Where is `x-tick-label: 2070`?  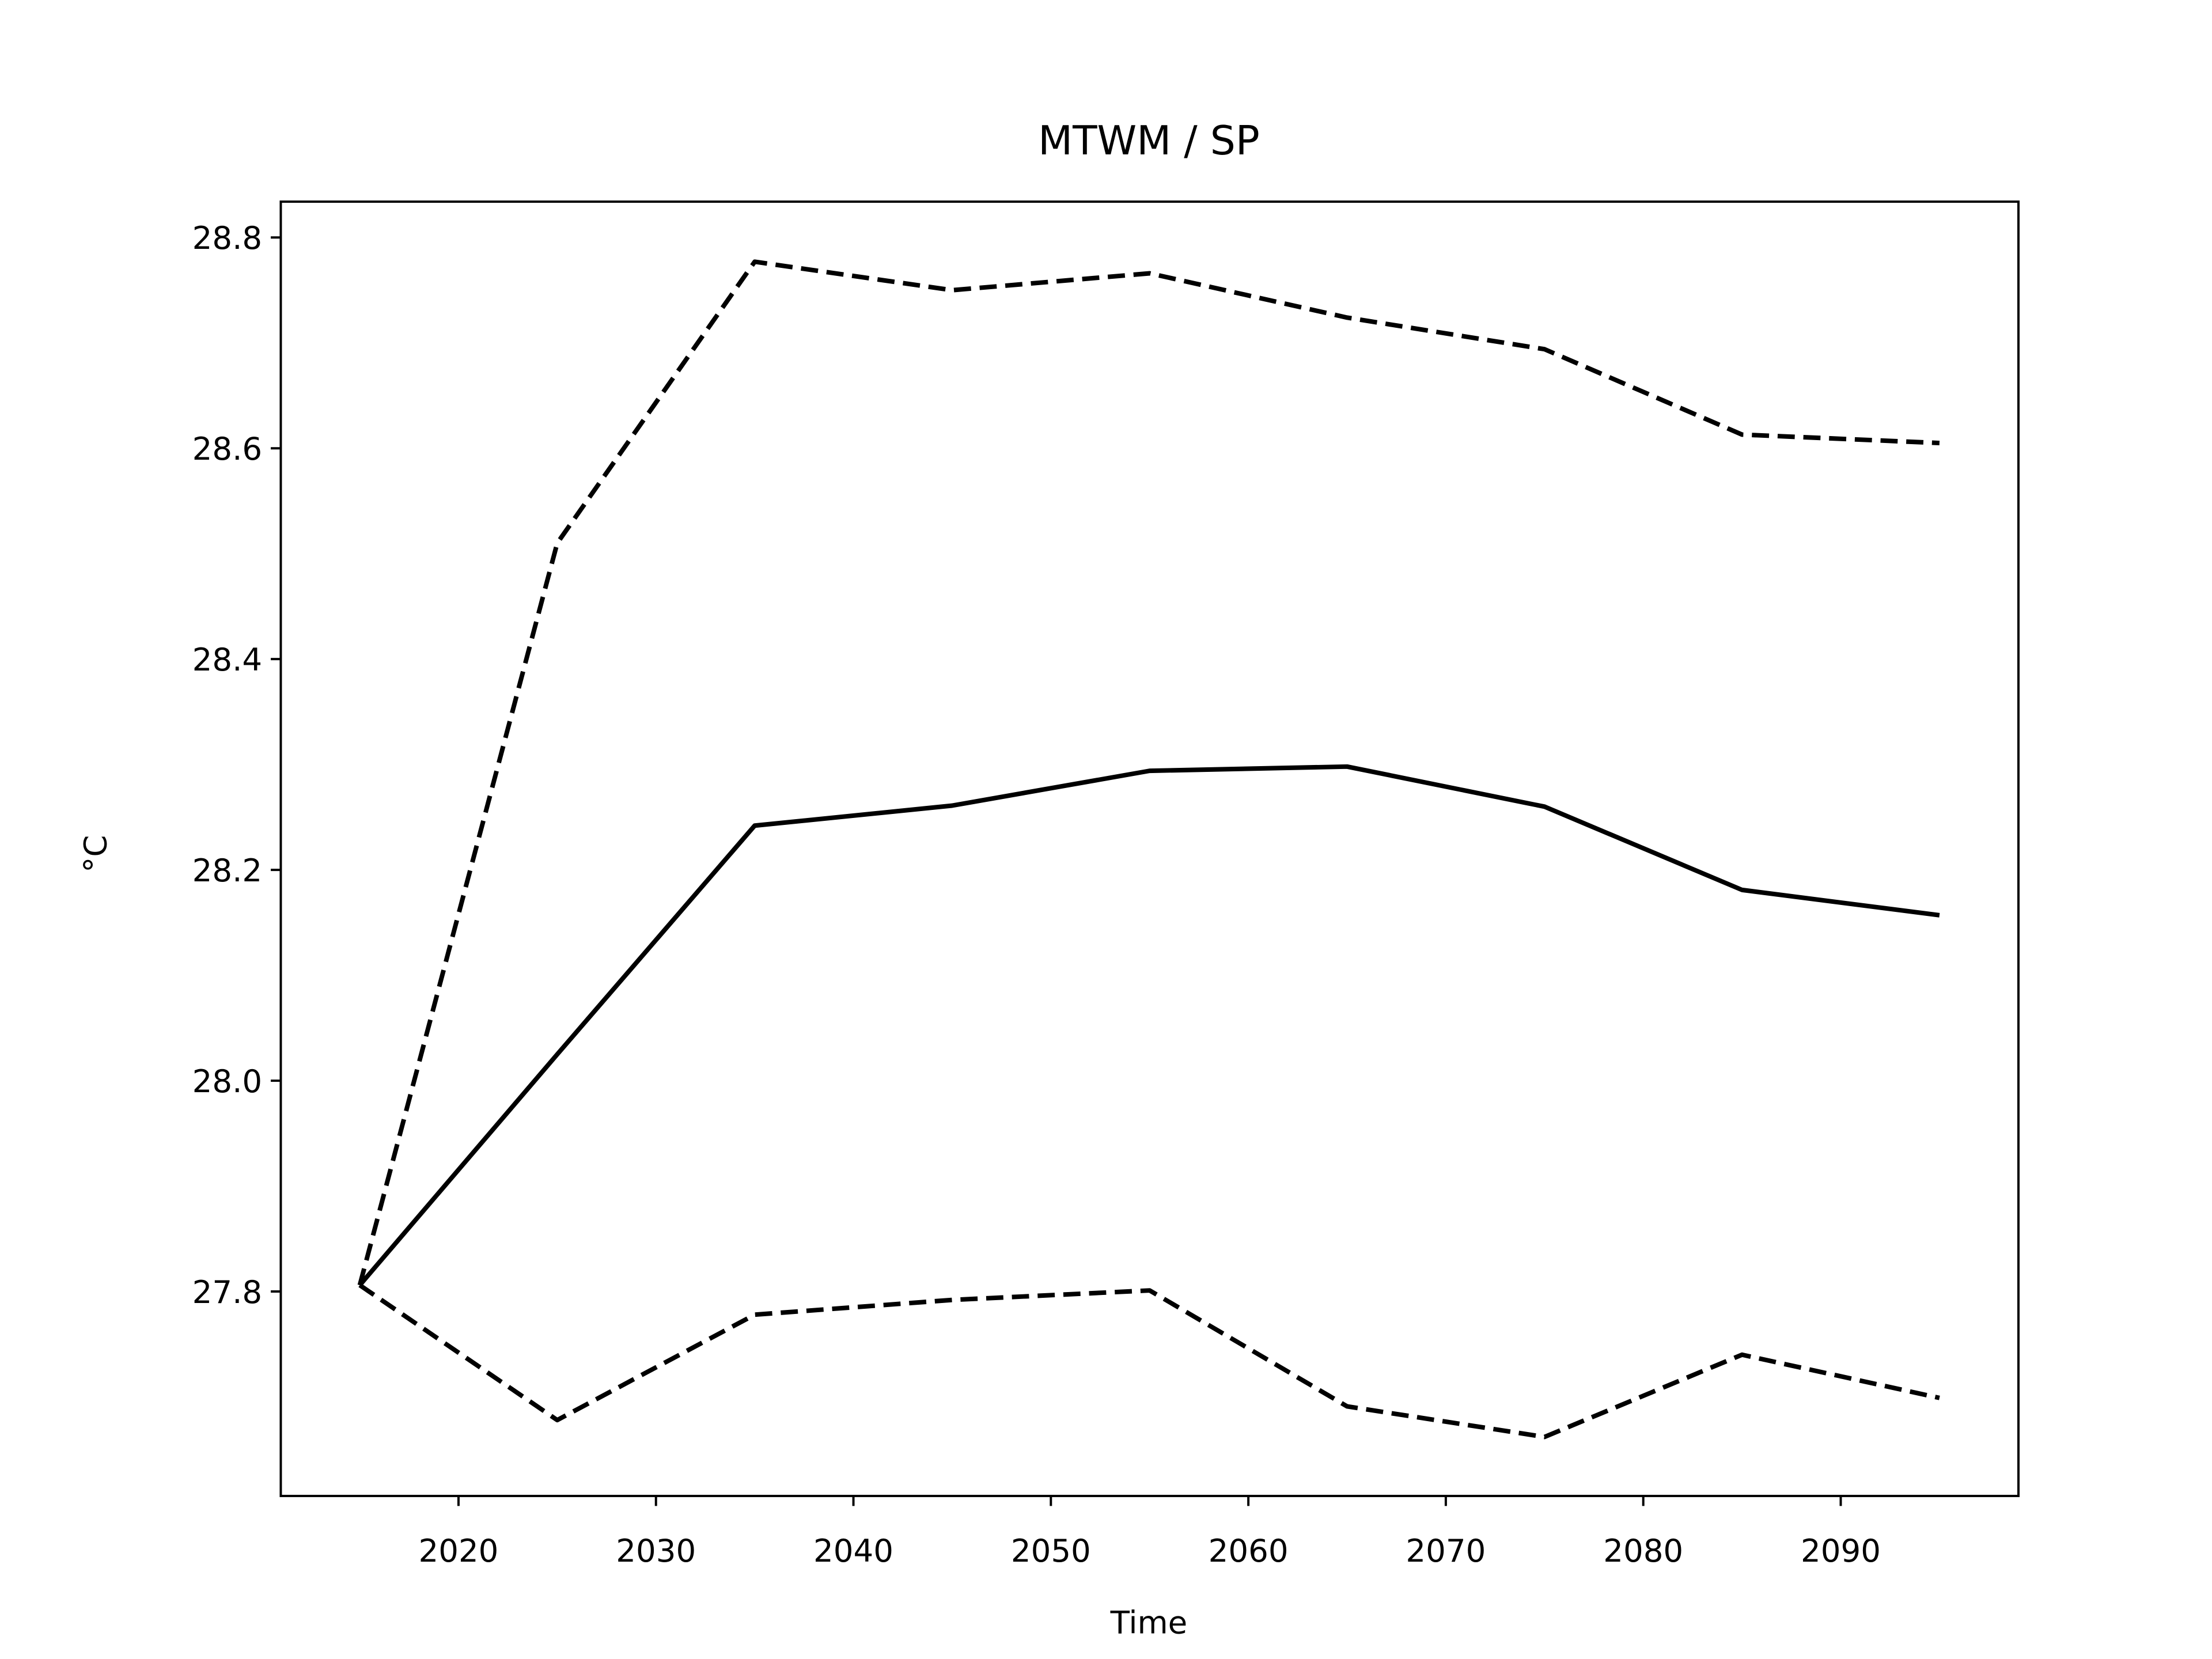
x-tick-label: 2070 is located at coordinates (1446, 1550).